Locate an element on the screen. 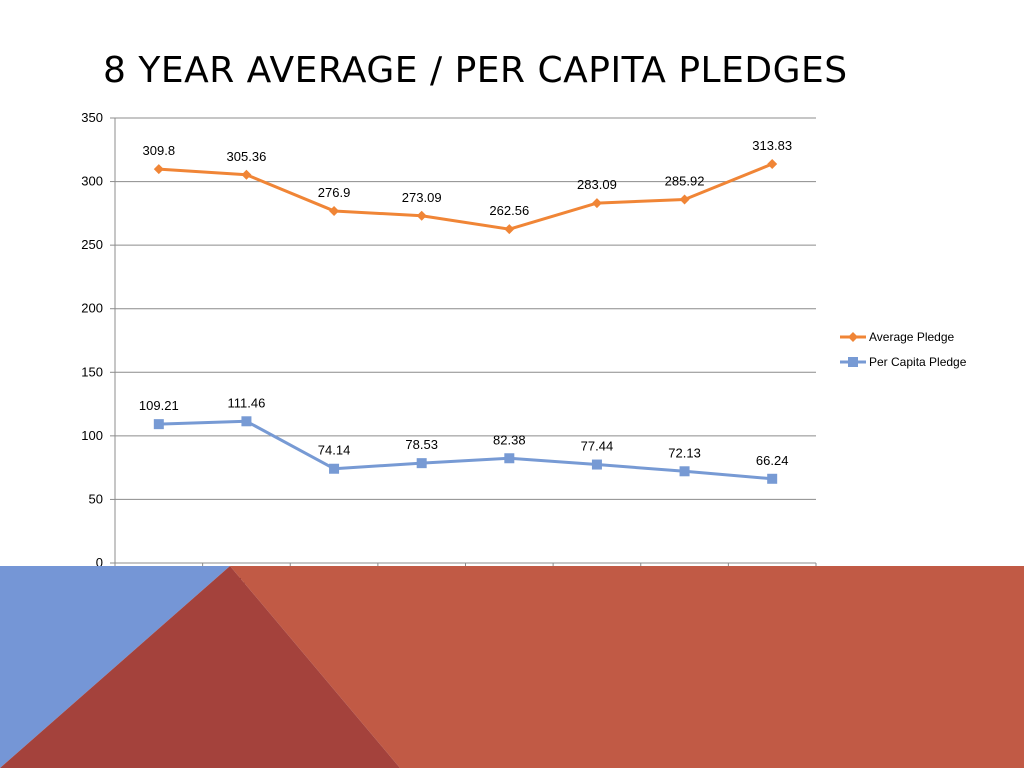  data-label: 305.36 is located at coordinates (247, 156).